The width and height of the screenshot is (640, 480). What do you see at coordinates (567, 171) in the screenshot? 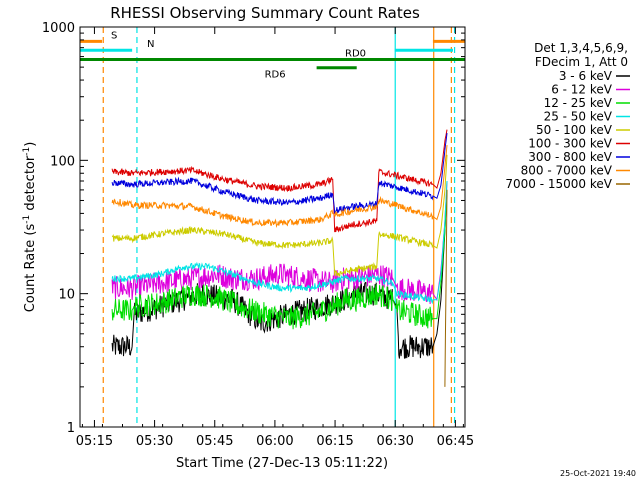
I see `legend-label-800-7000-kev: 800 - 7000 keV` at bounding box center [567, 171].